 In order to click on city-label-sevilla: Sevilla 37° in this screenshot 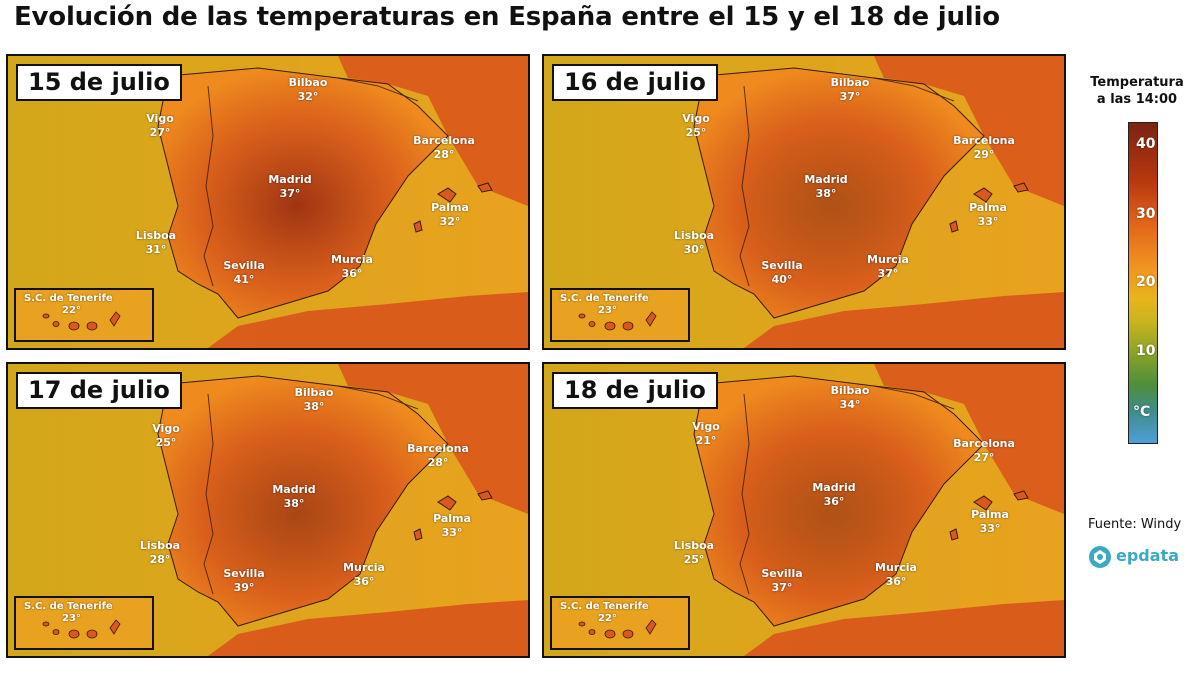, I will do `click(781, 581)`.